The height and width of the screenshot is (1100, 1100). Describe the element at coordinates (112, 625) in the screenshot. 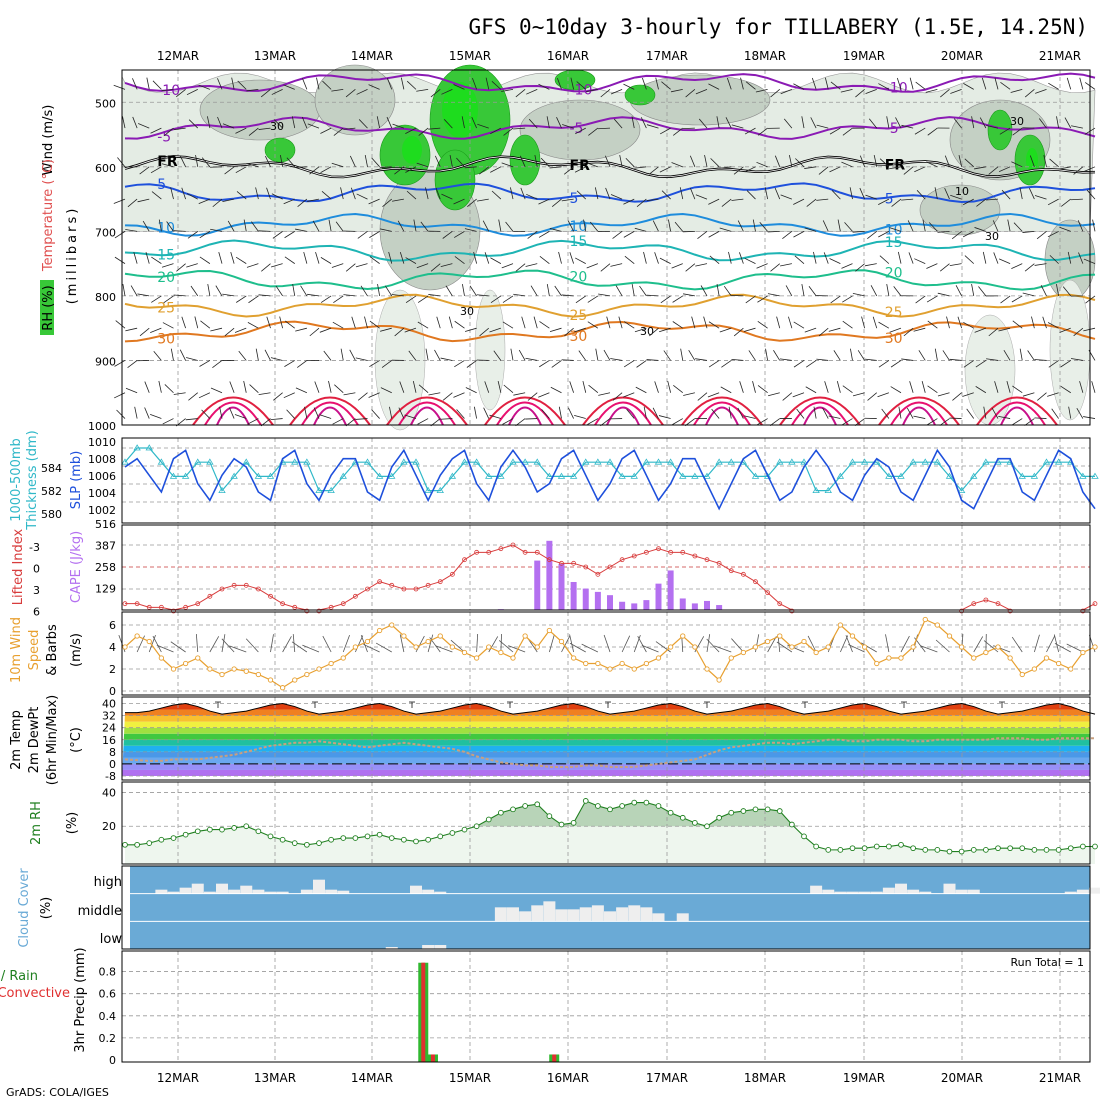

I see `wind10-tick: 6` at that location.